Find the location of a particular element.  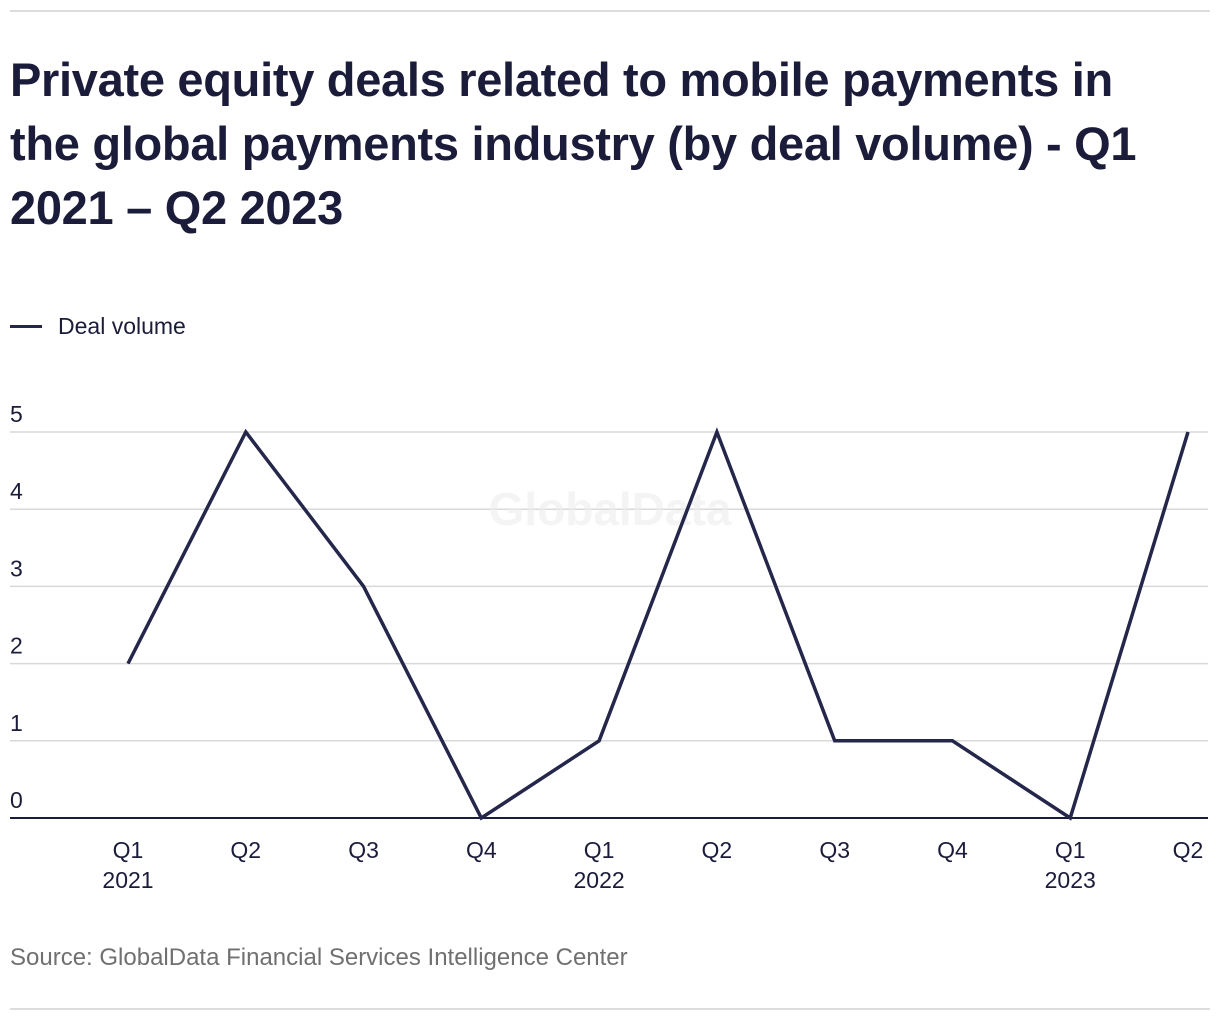

y-axis-tick-labels: 0 1 2 3 4 5 is located at coordinates (16, 607).